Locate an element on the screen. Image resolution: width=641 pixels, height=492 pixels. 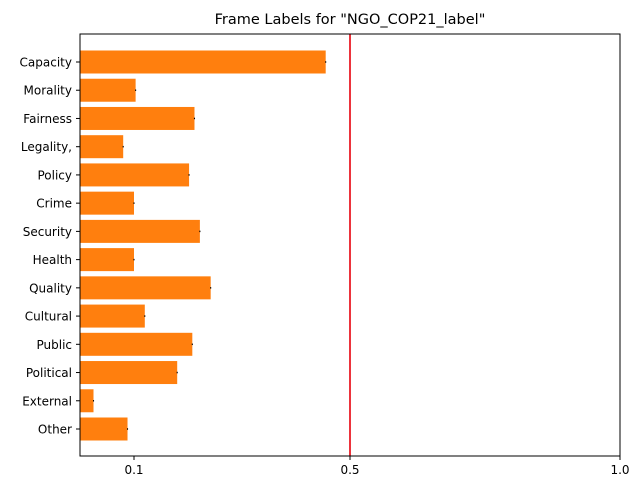
y-tick-label-13: Other is located at coordinates (55, 430).